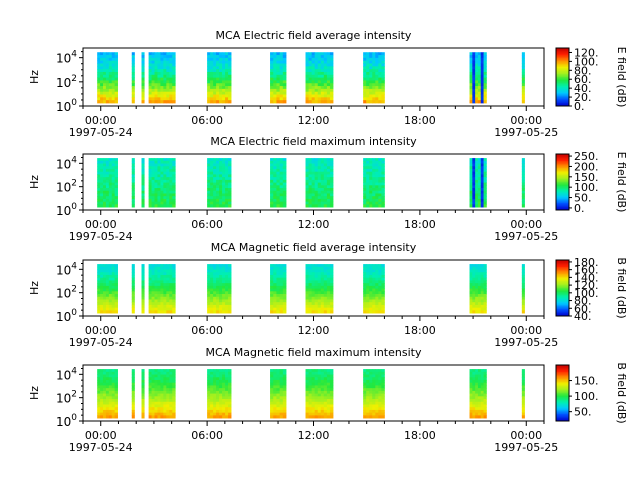  I want to click on y-tick-label: 10⁴, so click(66, 163).